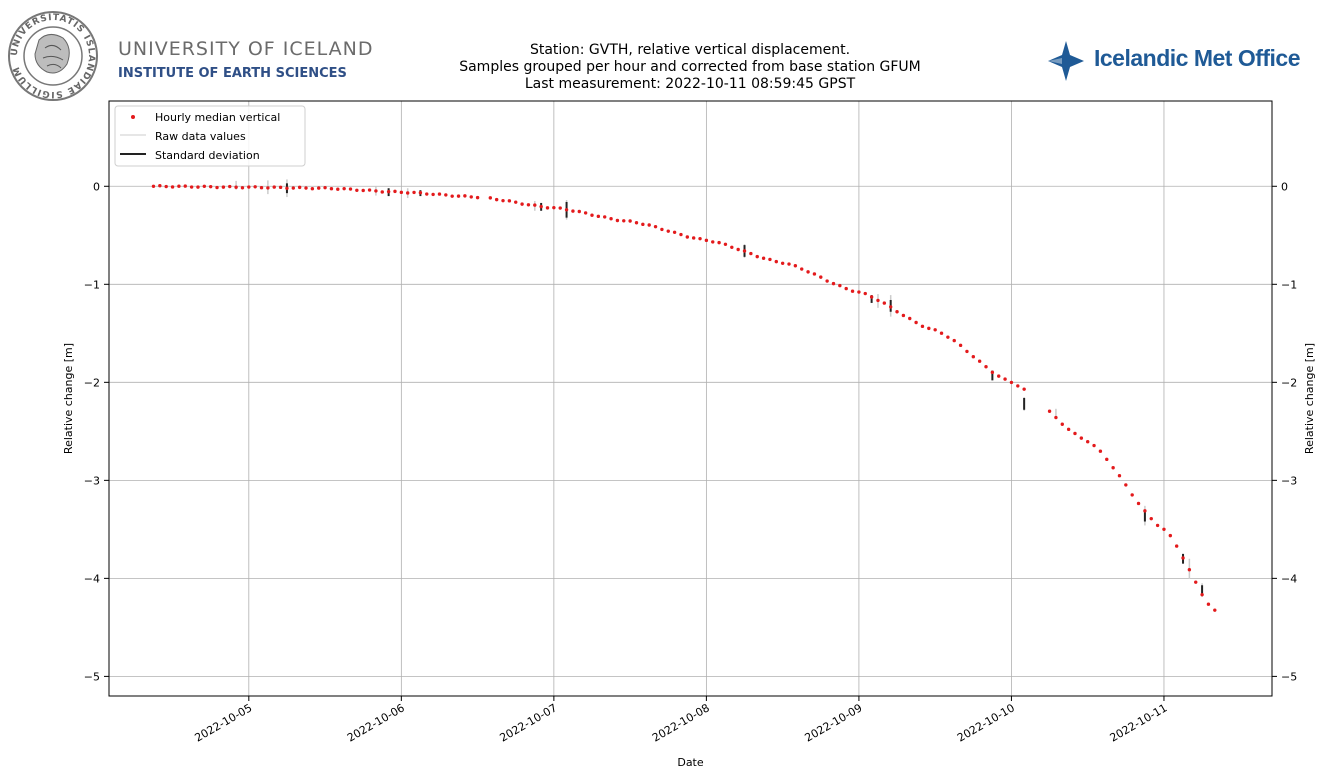 This screenshot has height=782, width=1336. I want to click on x-tick-label: 2022-10-07, so click(528, 722).